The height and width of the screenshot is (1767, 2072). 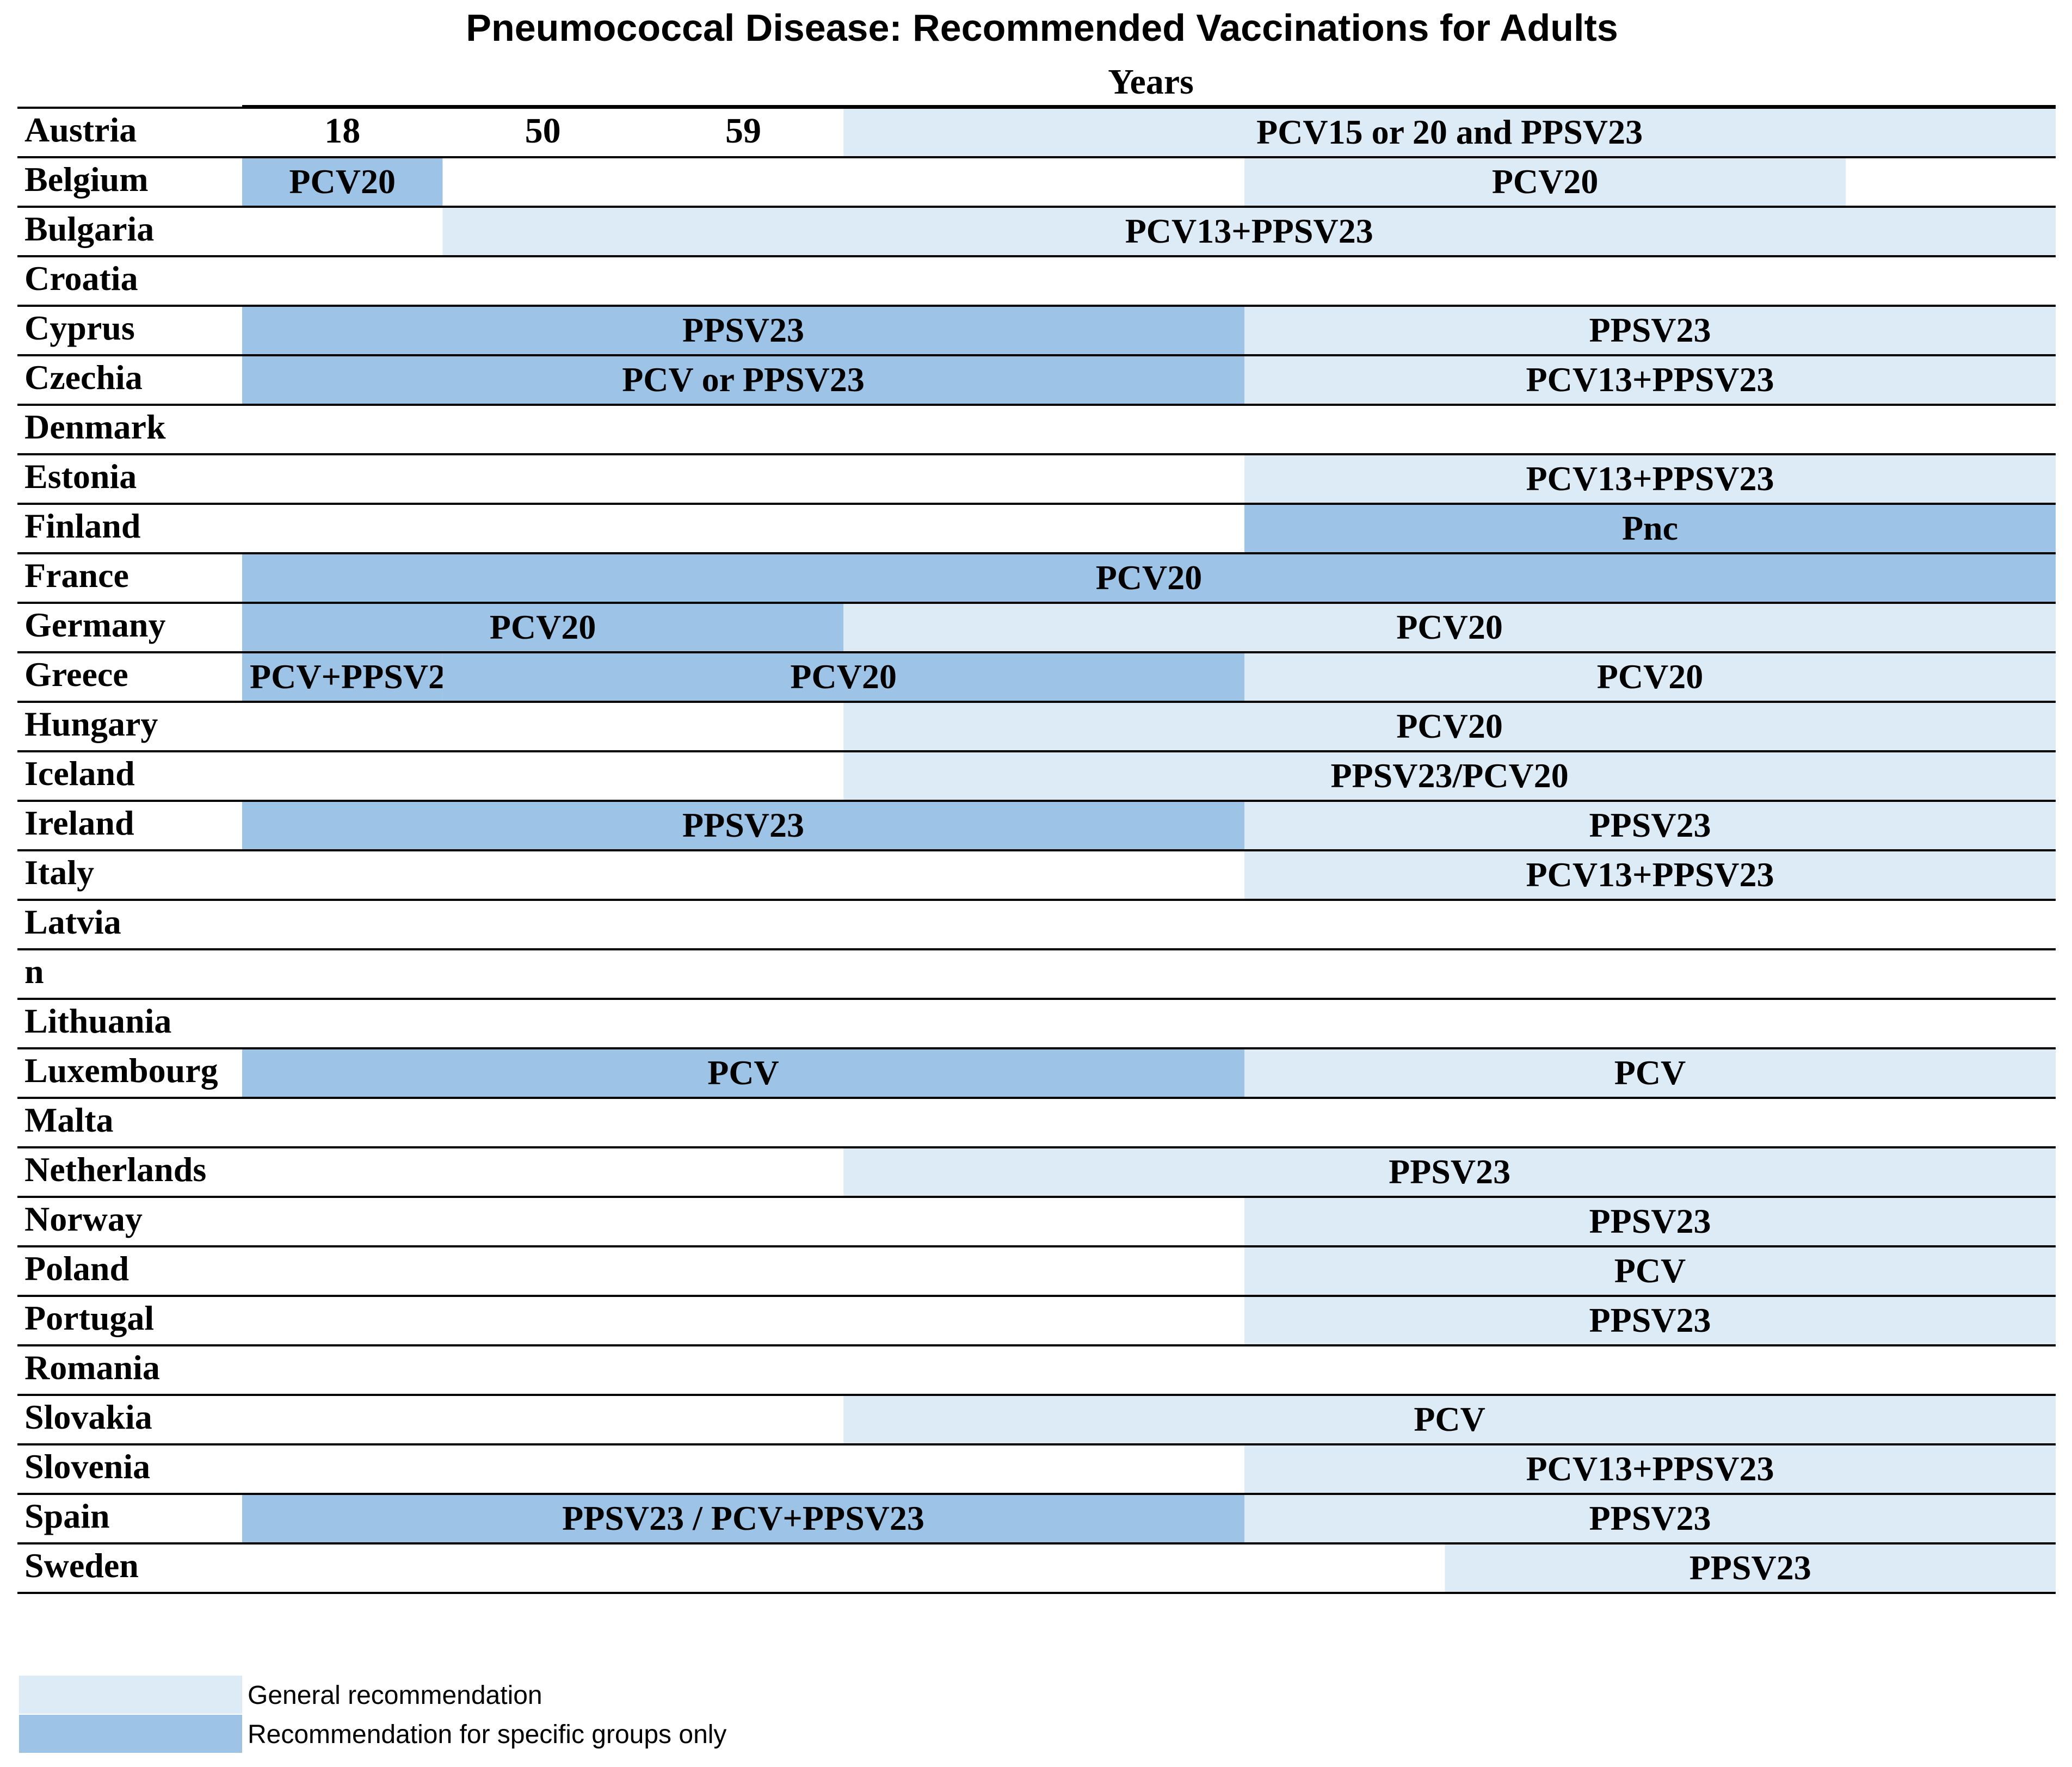 I want to click on country-label: Belgium, so click(x=86, y=180).